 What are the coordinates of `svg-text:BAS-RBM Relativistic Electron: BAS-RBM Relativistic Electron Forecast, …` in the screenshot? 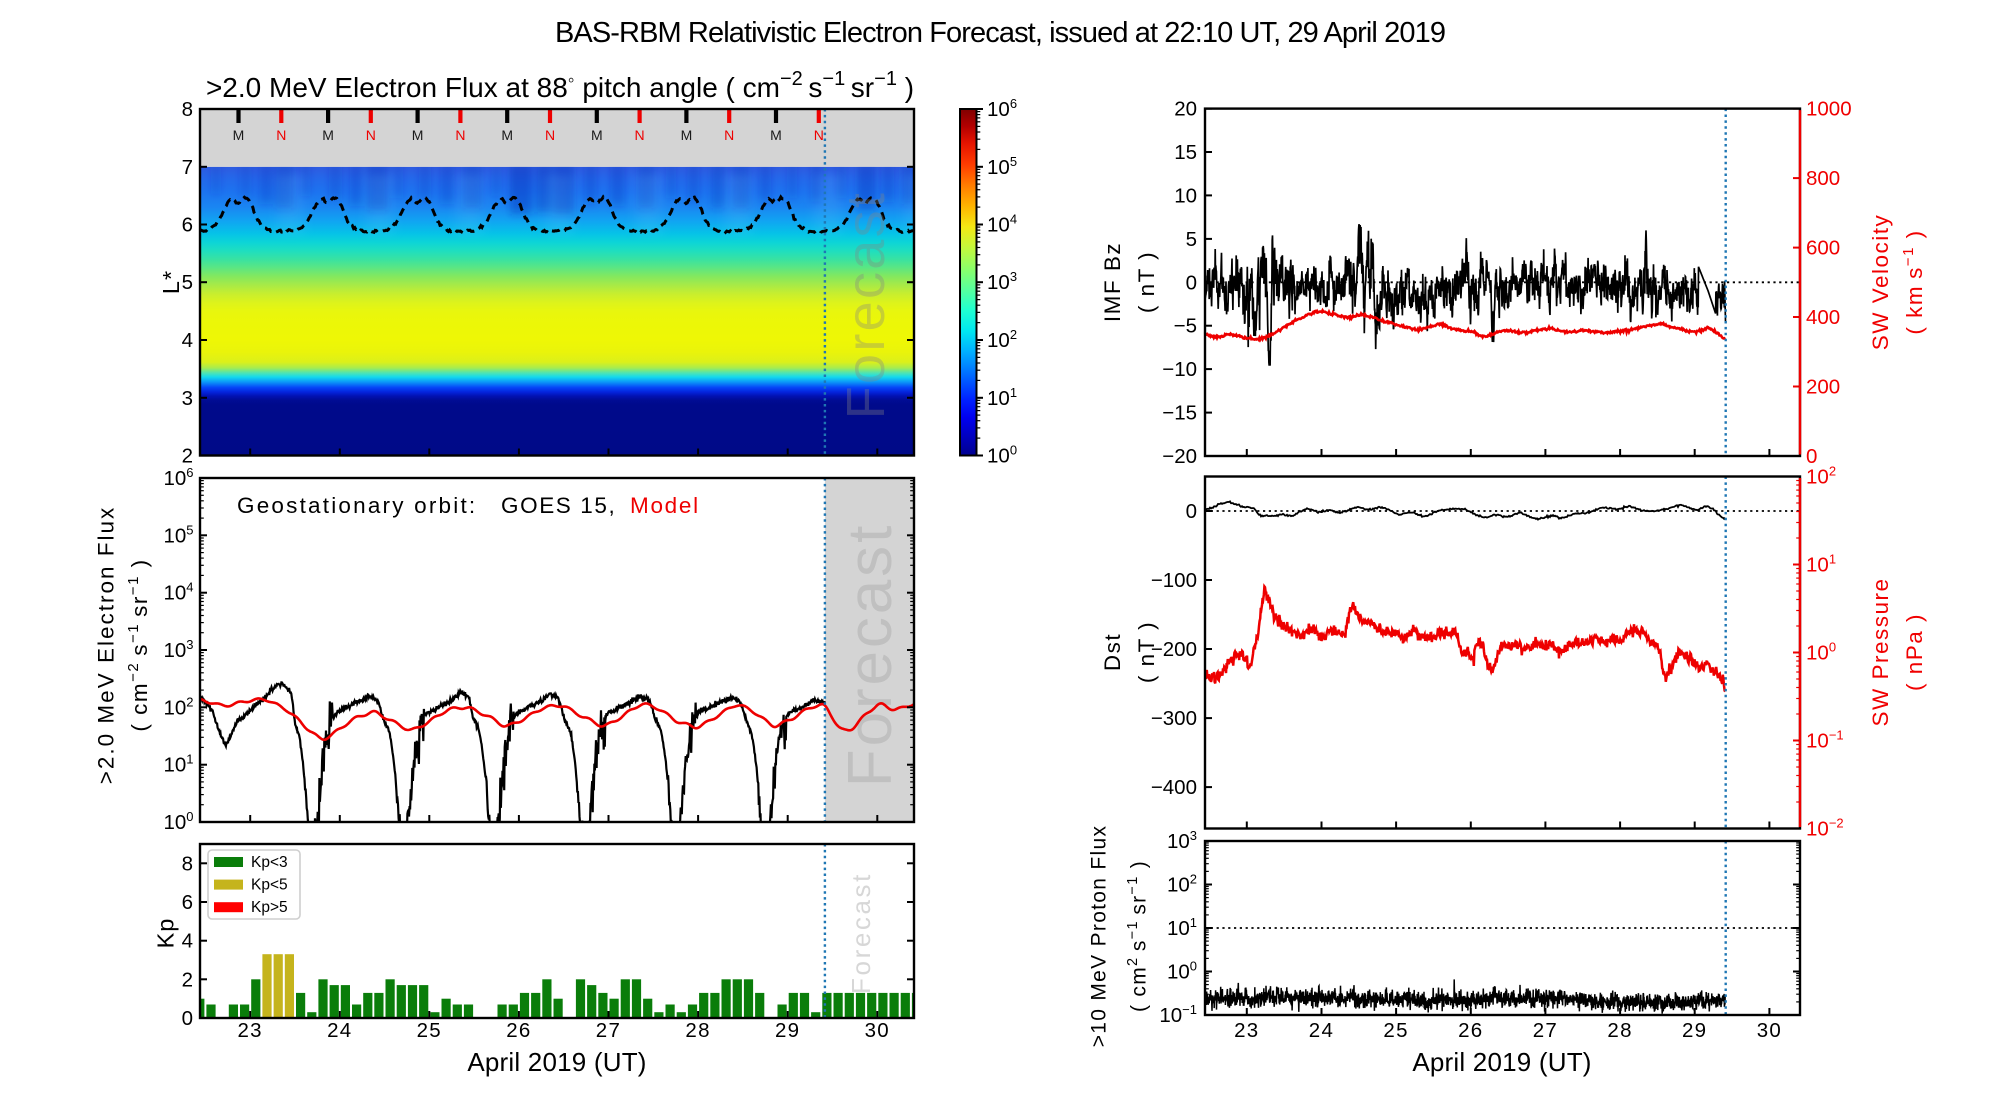 It's located at (1000, 33).